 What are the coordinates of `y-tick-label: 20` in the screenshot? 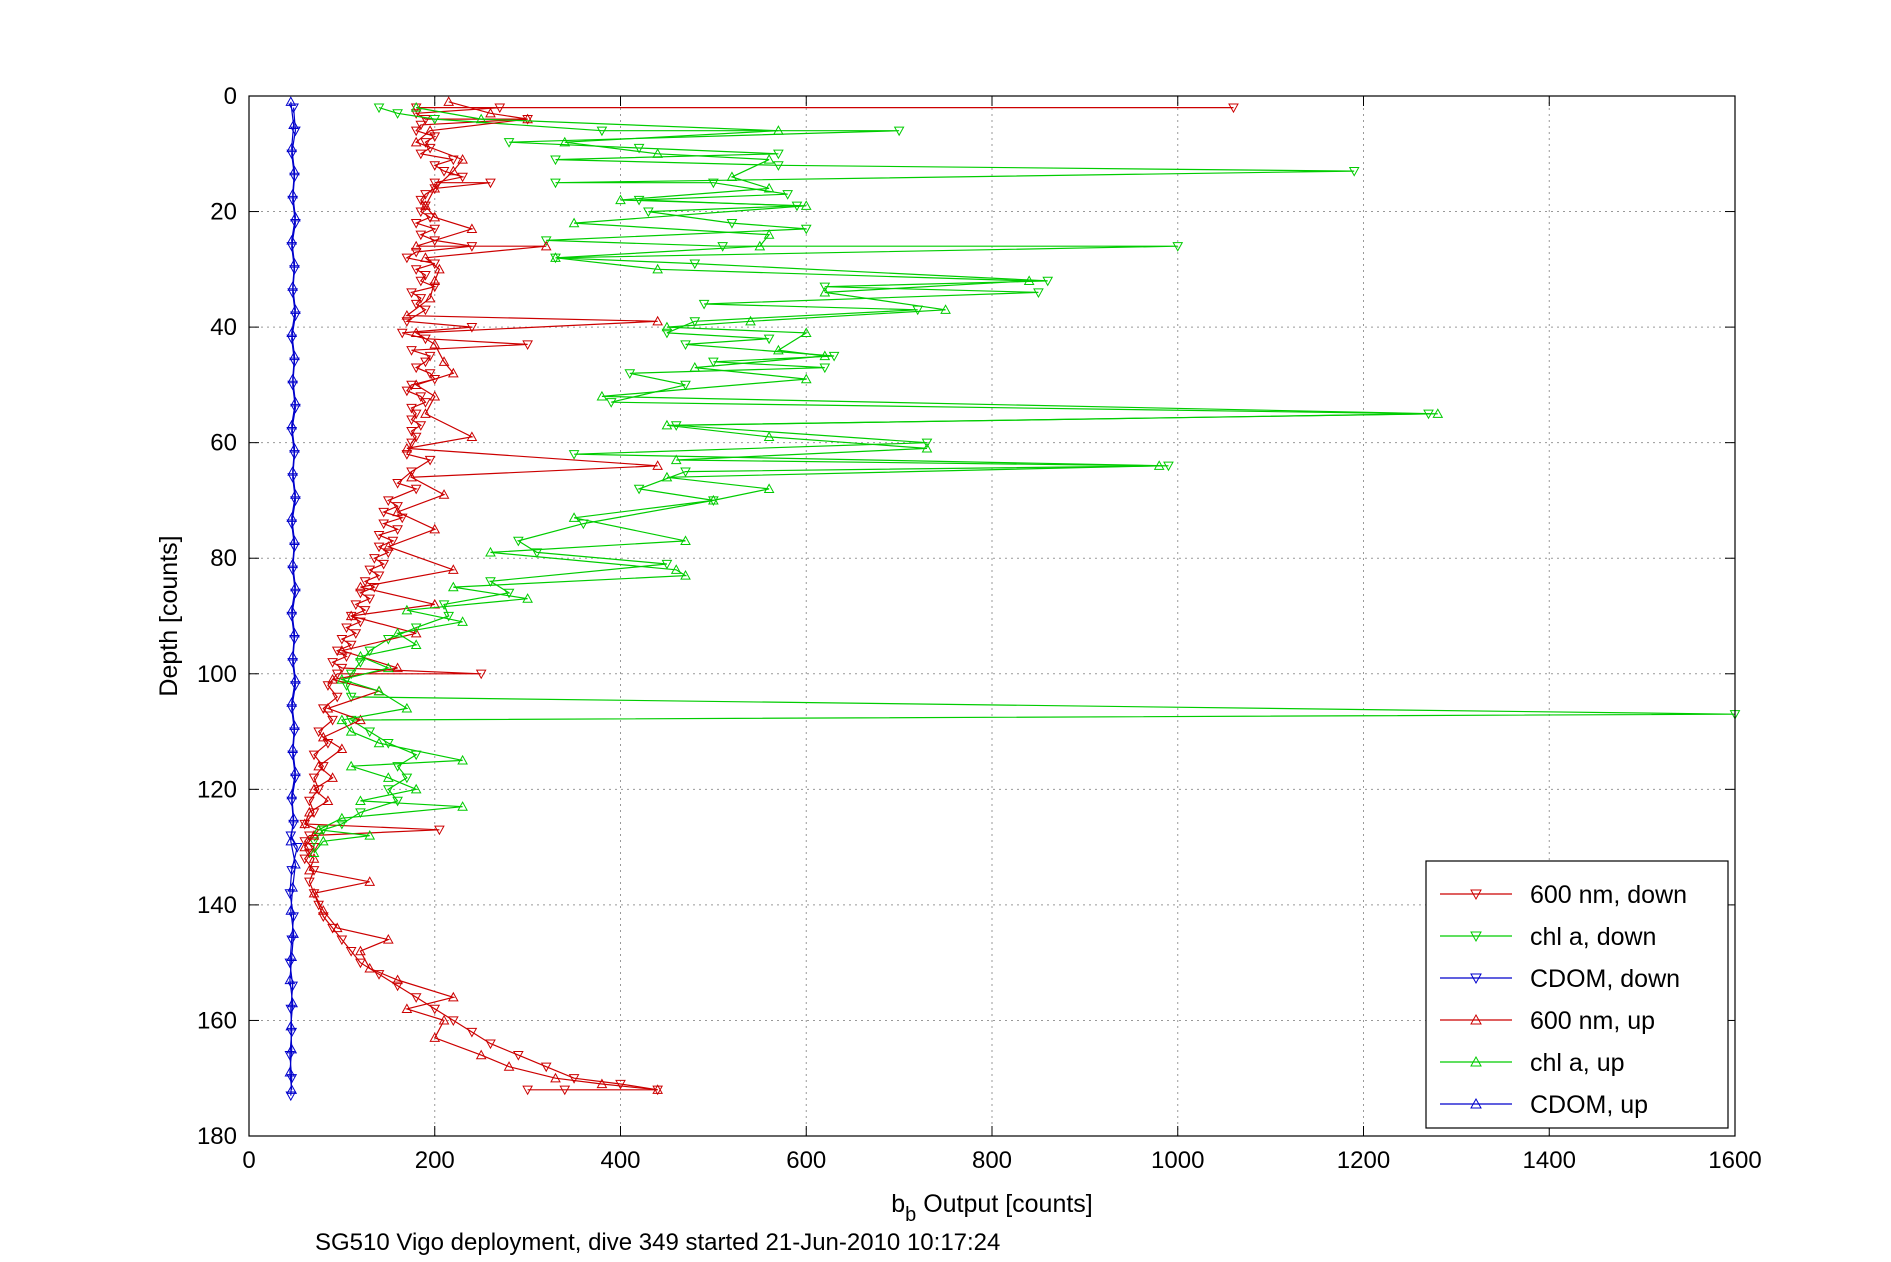 It's located at (223, 212).